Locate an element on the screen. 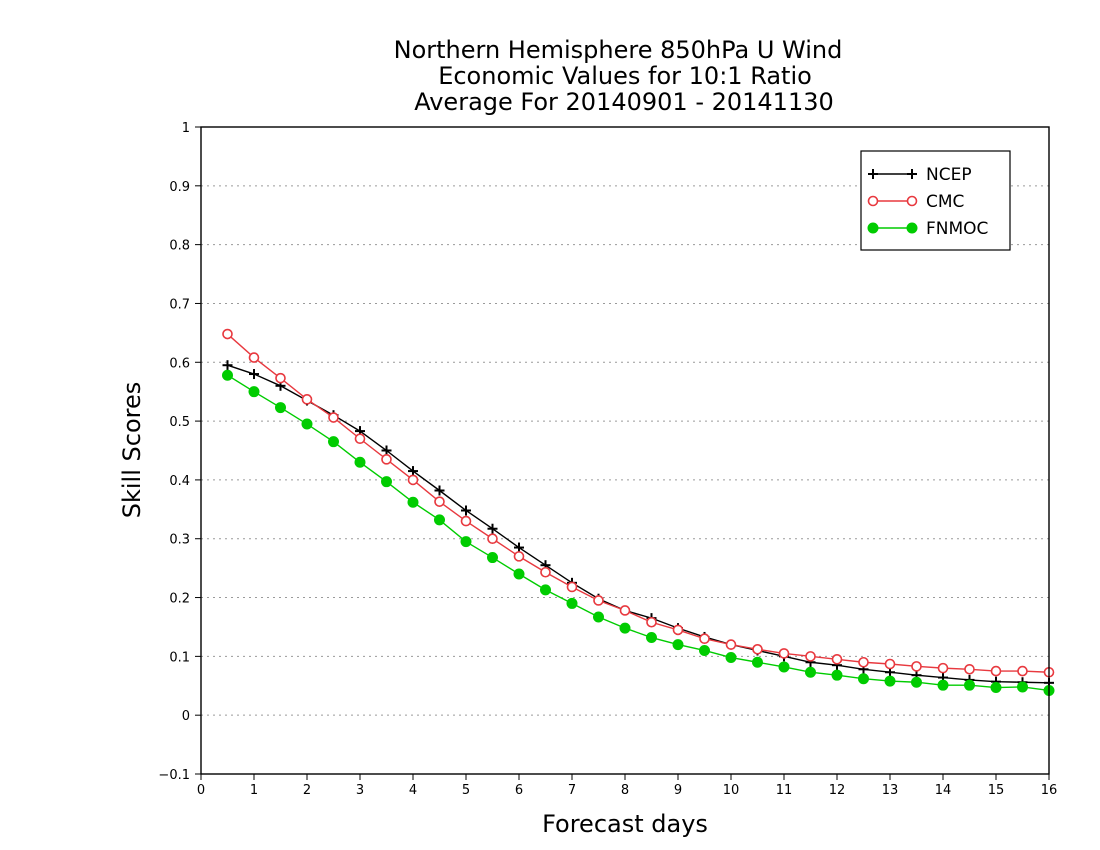 This screenshot has width=1100, height=850. x-tick-label: 13 is located at coordinates (890, 790).